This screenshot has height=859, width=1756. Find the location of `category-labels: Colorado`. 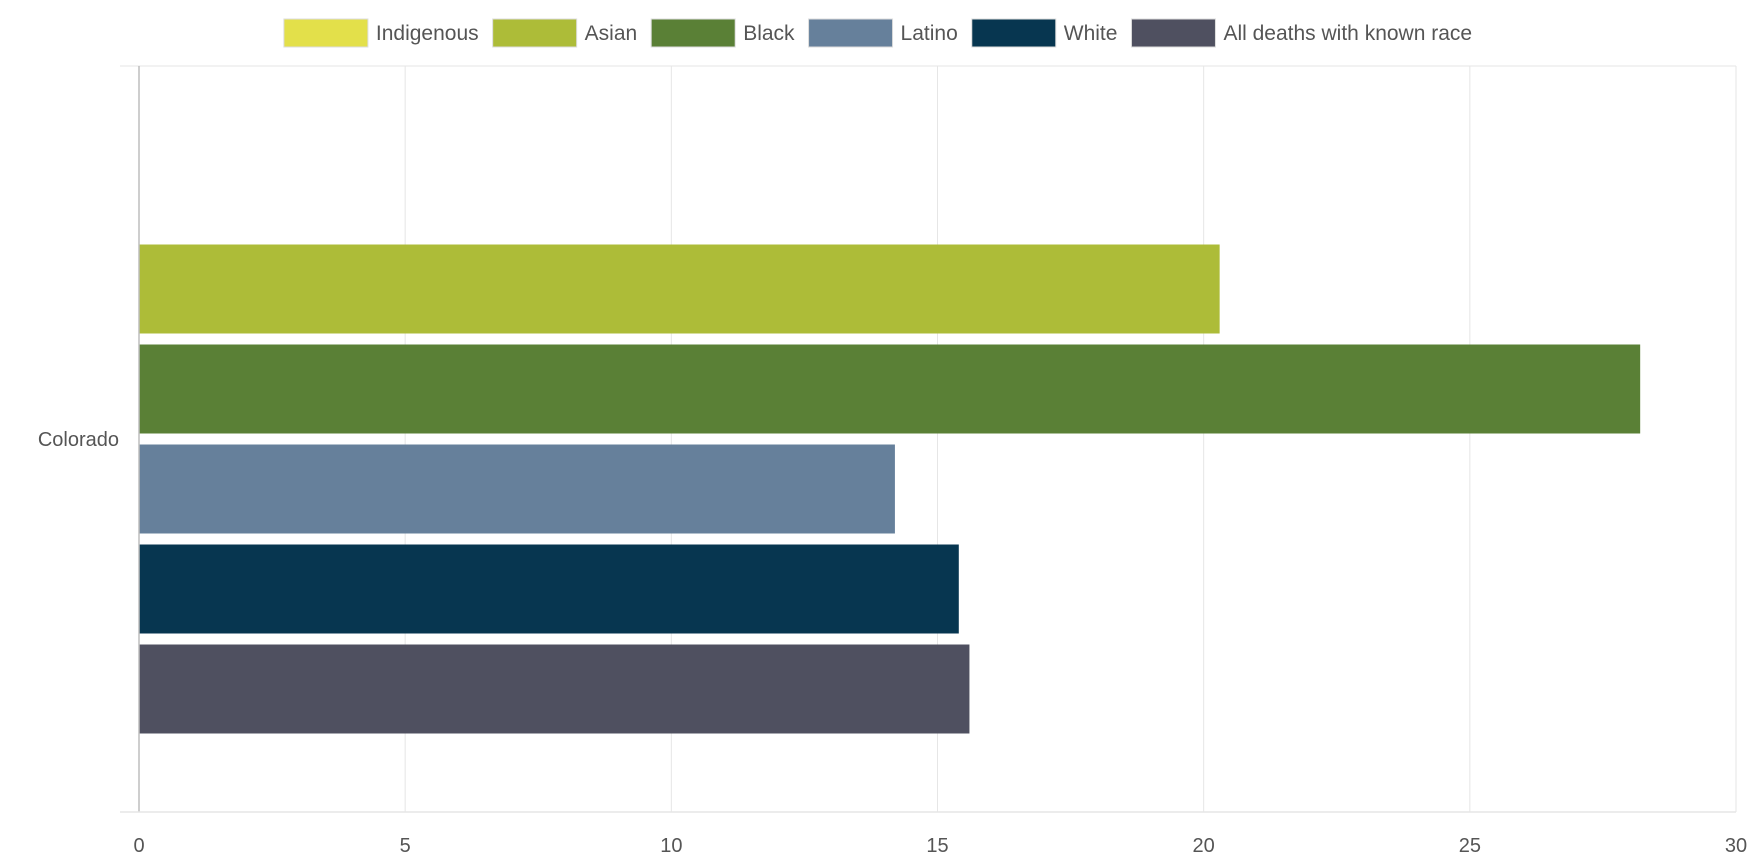

category-labels: Colorado is located at coordinates (78, 440).